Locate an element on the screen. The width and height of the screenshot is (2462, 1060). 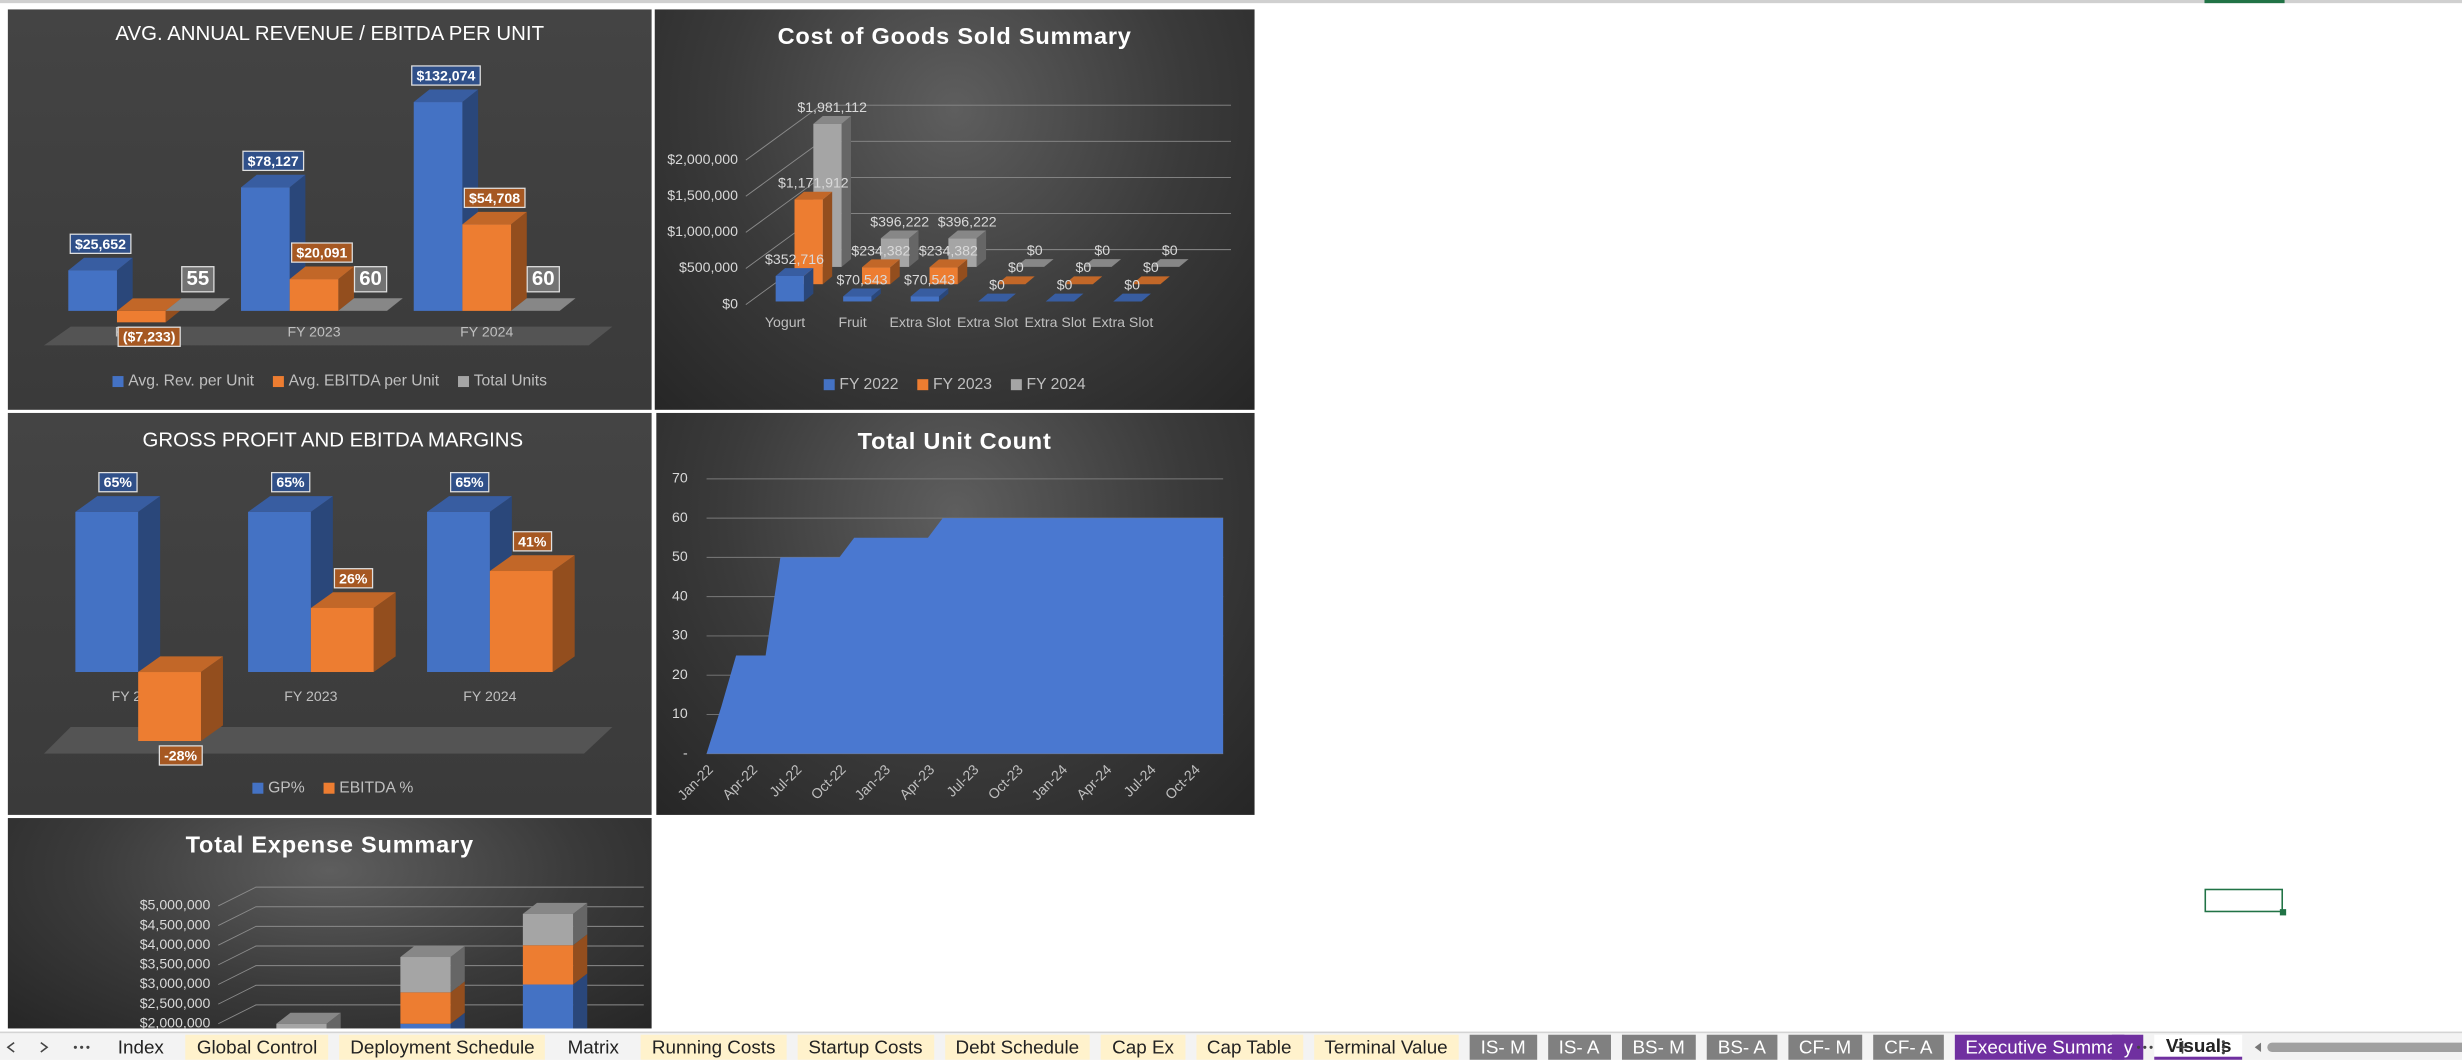
legend: FY 2022 FY 2023 FY 2024 is located at coordinates (954, 384).